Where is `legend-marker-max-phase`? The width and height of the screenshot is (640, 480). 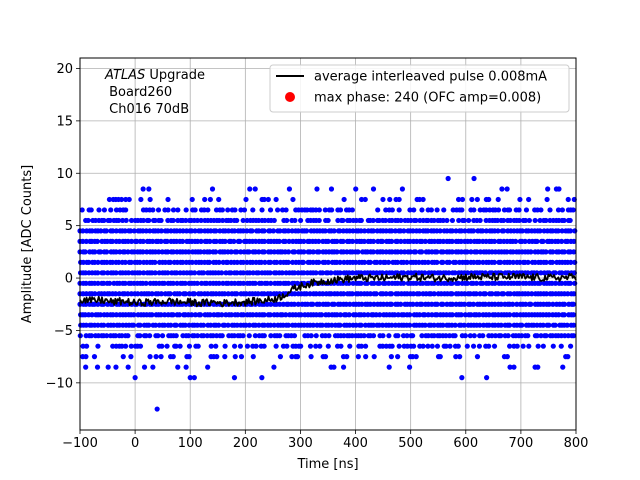
legend-marker-max-phase is located at coordinates (290, 97).